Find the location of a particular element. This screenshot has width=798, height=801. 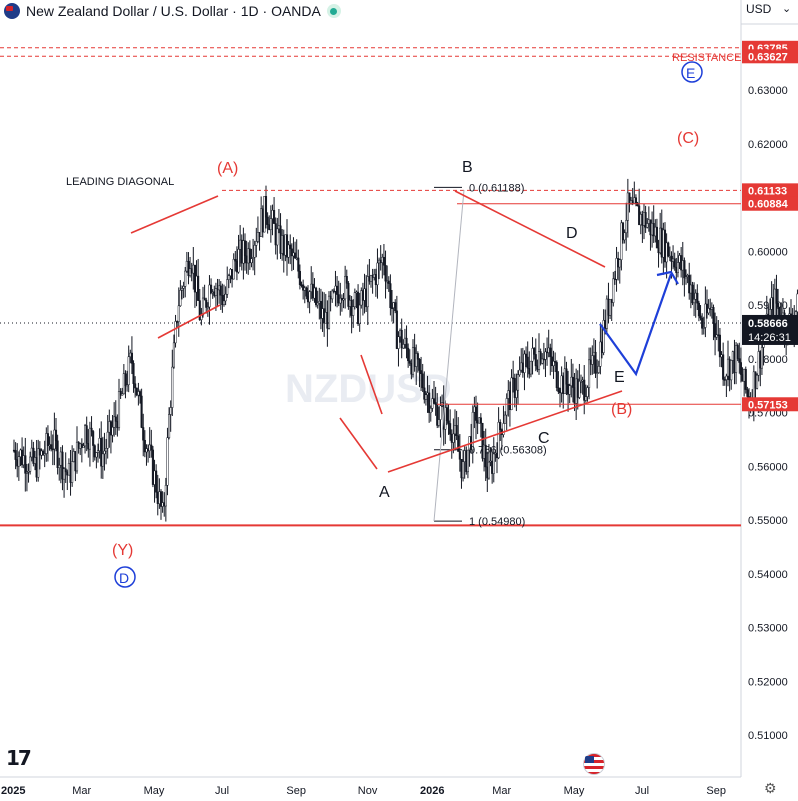

gear-icon: ⚙ is located at coordinates (770, 788).